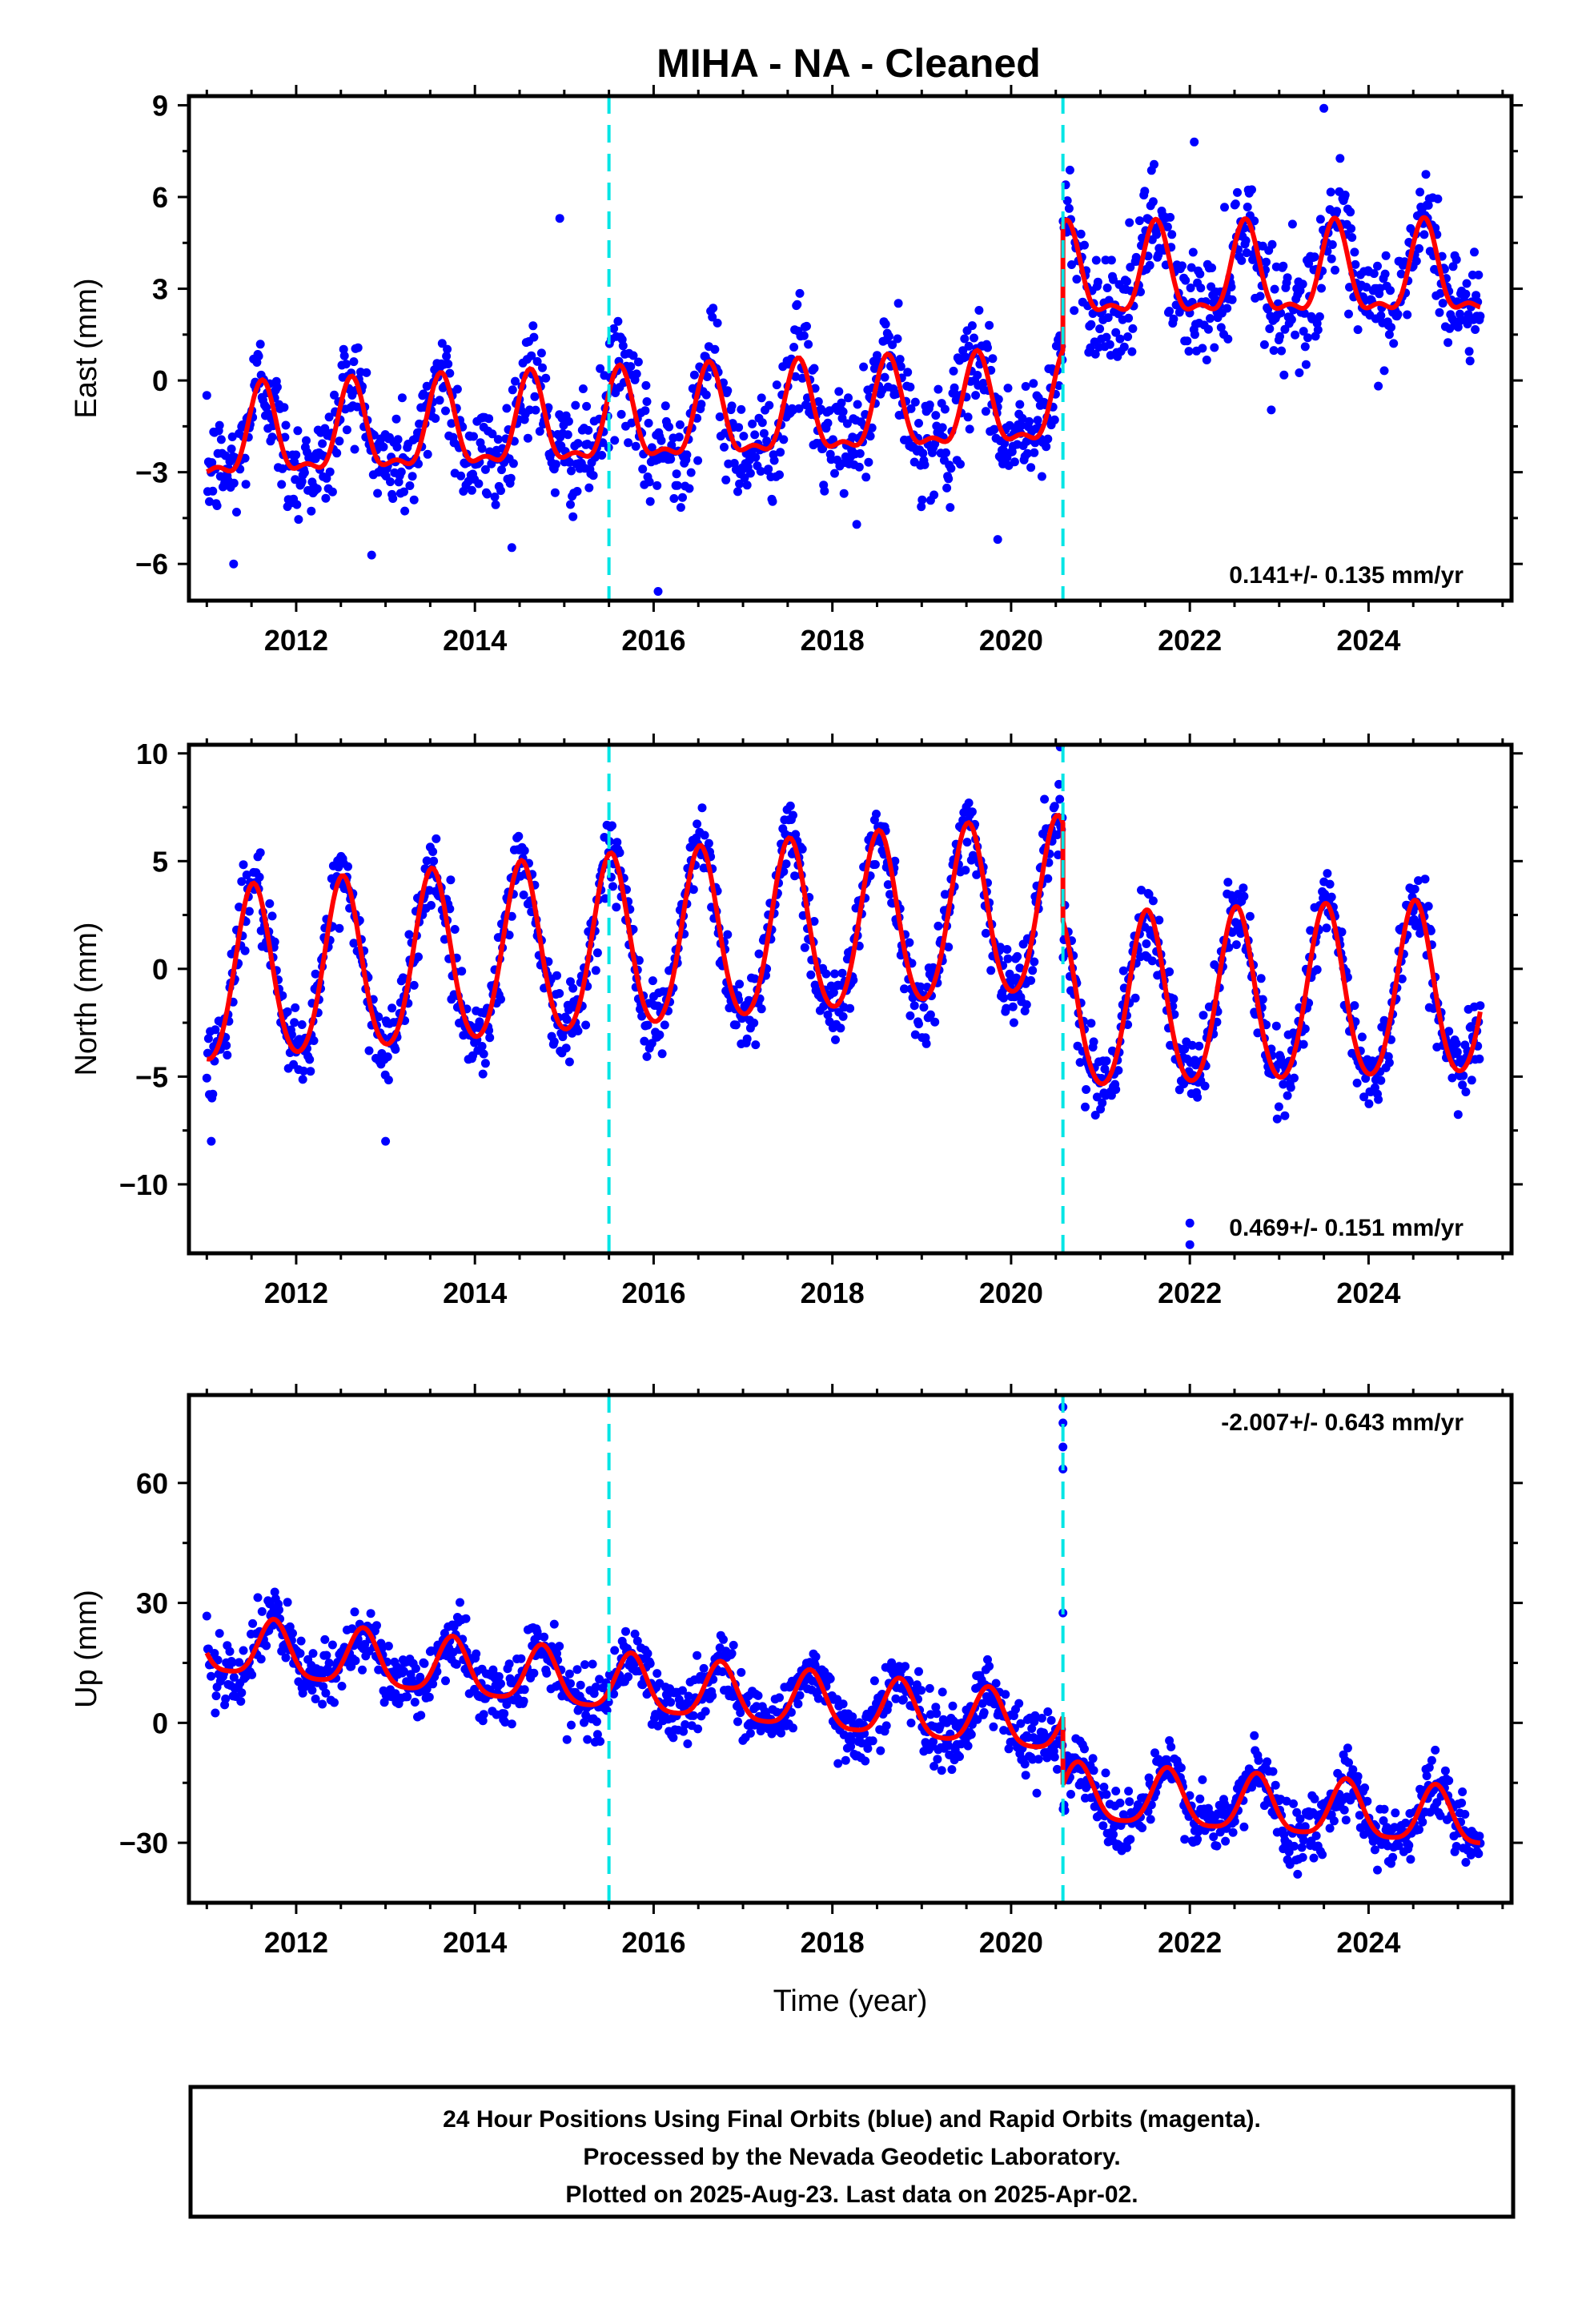 The height and width of the screenshot is (2324, 1582). Describe the element at coordinates (160, 106) in the screenshot. I see `y-tick-label: 9` at that location.